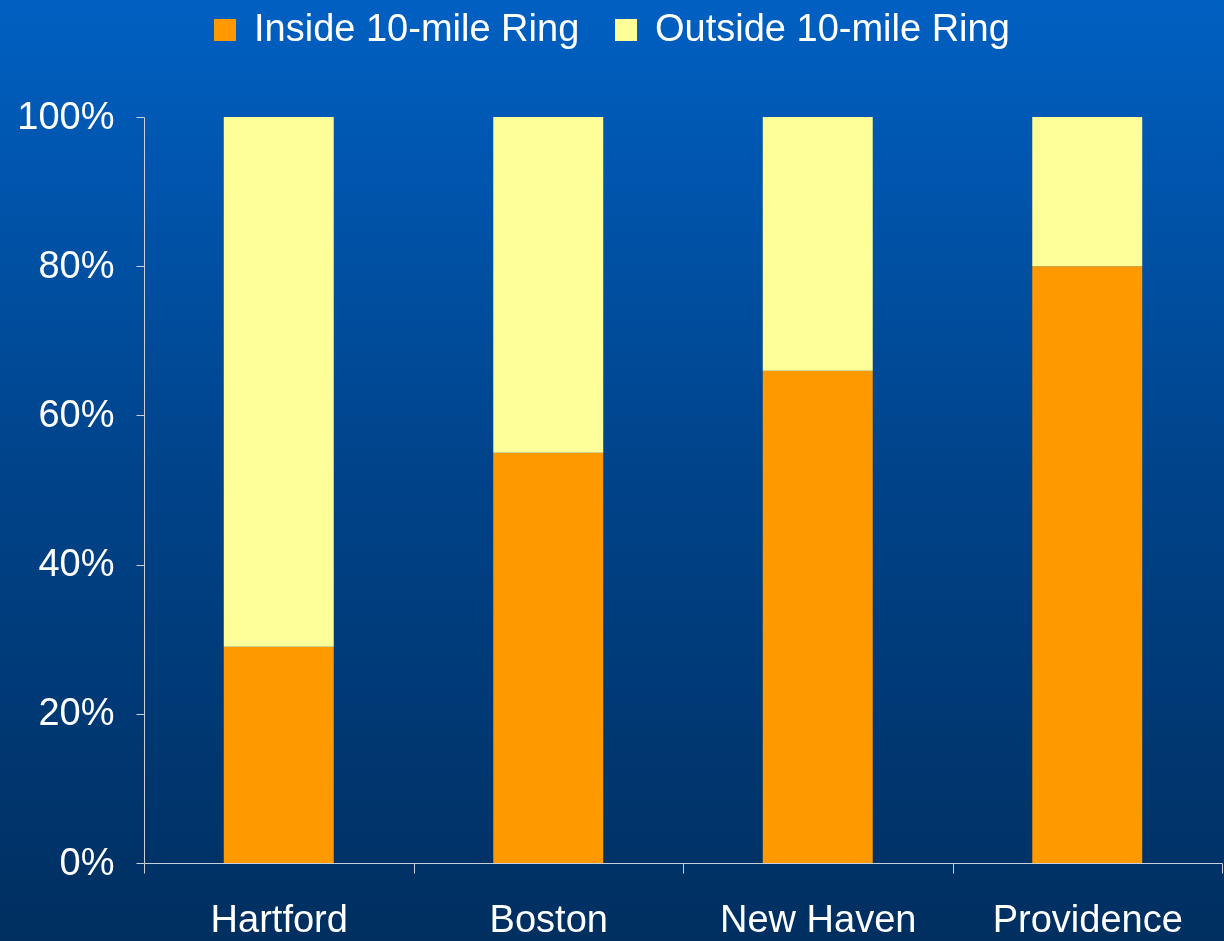 The height and width of the screenshot is (941, 1224). Describe the element at coordinates (66, 115) in the screenshot. I see `y-tick-label: 100%` at that location.